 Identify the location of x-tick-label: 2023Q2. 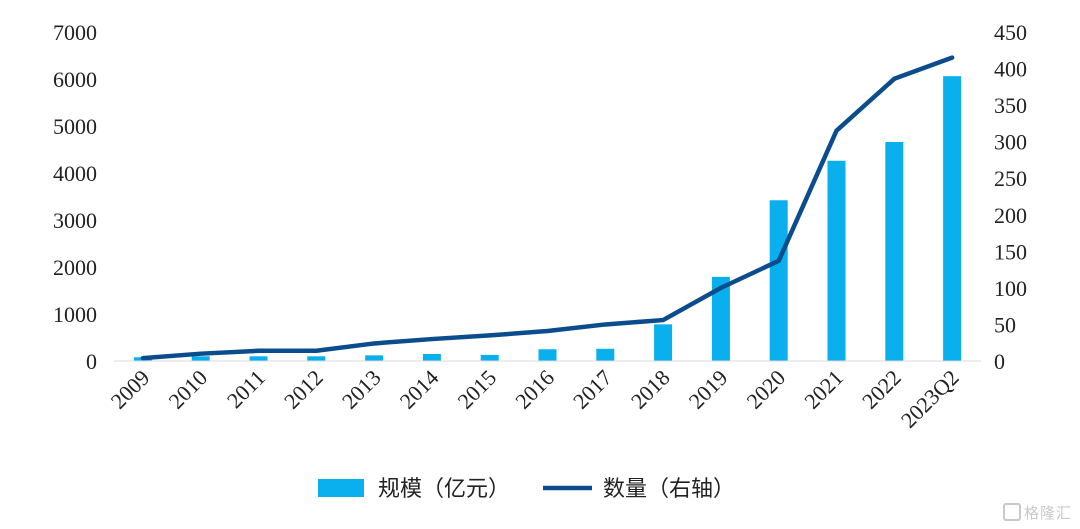
(930, 399).